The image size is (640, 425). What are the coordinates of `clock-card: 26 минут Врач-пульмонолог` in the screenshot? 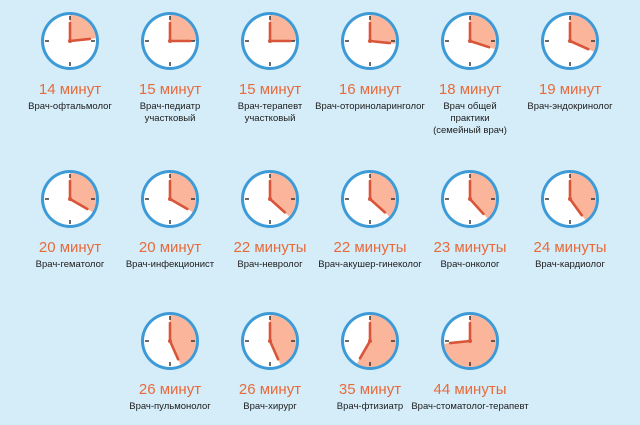 It's located at (170, 359).